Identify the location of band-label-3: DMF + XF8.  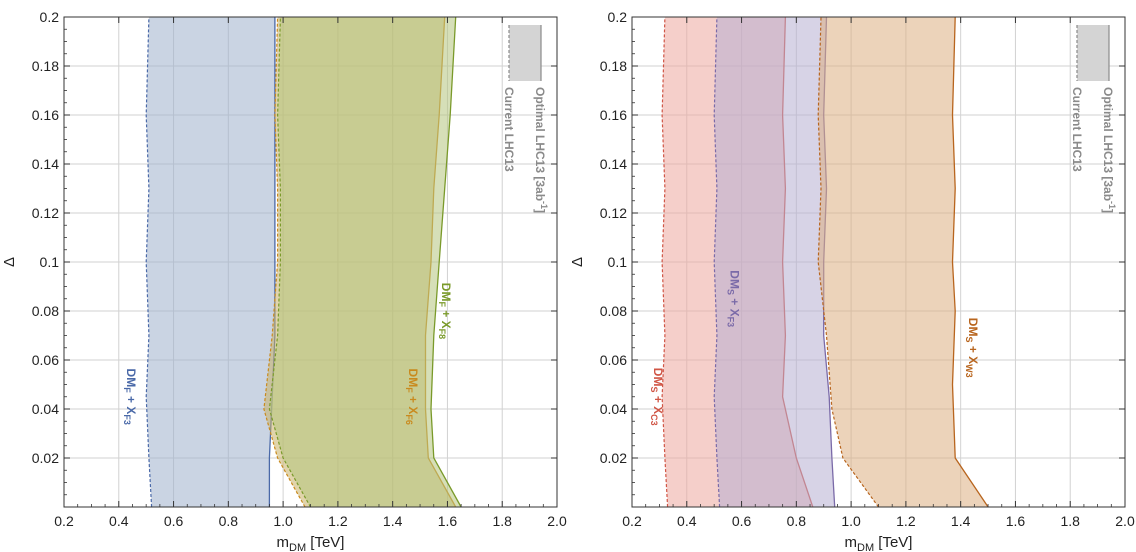
(445, 311).